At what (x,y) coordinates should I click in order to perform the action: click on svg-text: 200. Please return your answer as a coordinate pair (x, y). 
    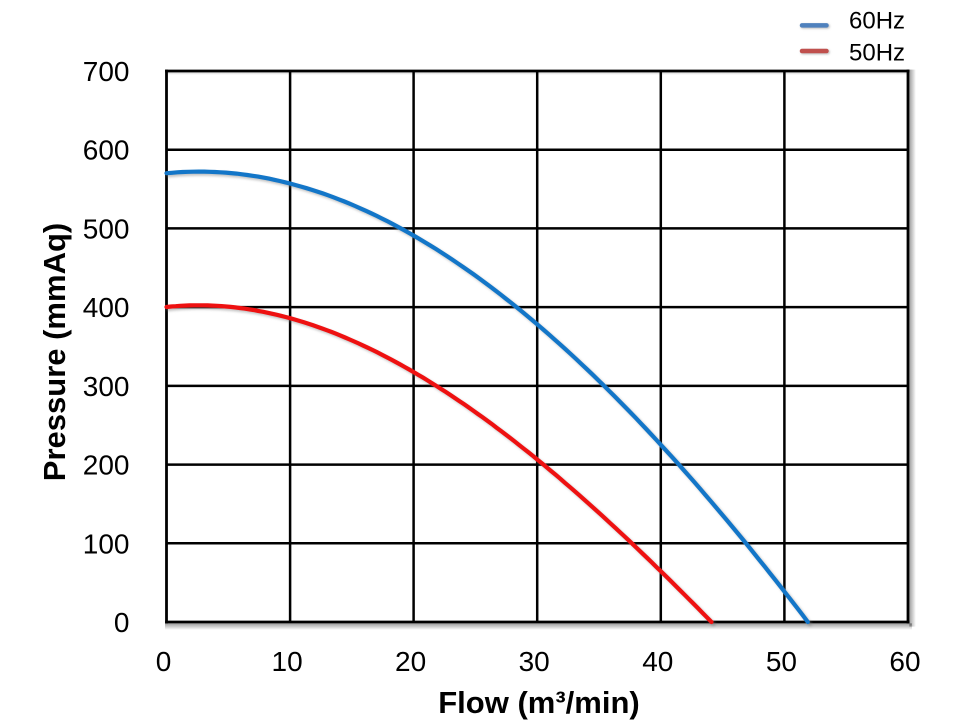
    Looking at the image, I should click on (106, 465).